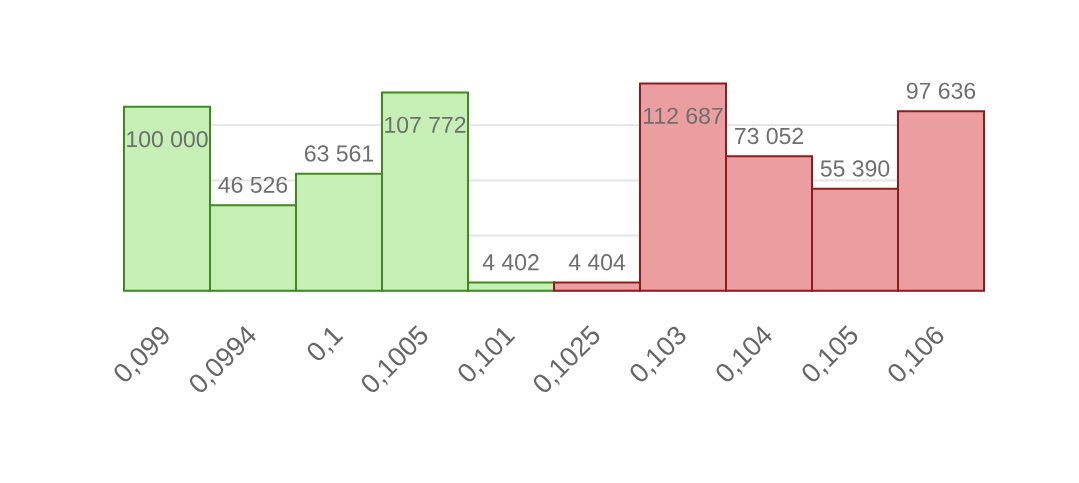 This screenshot has width=1079, height=483. What do you see at coordinates (941, 90) in the screenshot?
I see `data-label: 97 636` at bounding box center [941, 90].